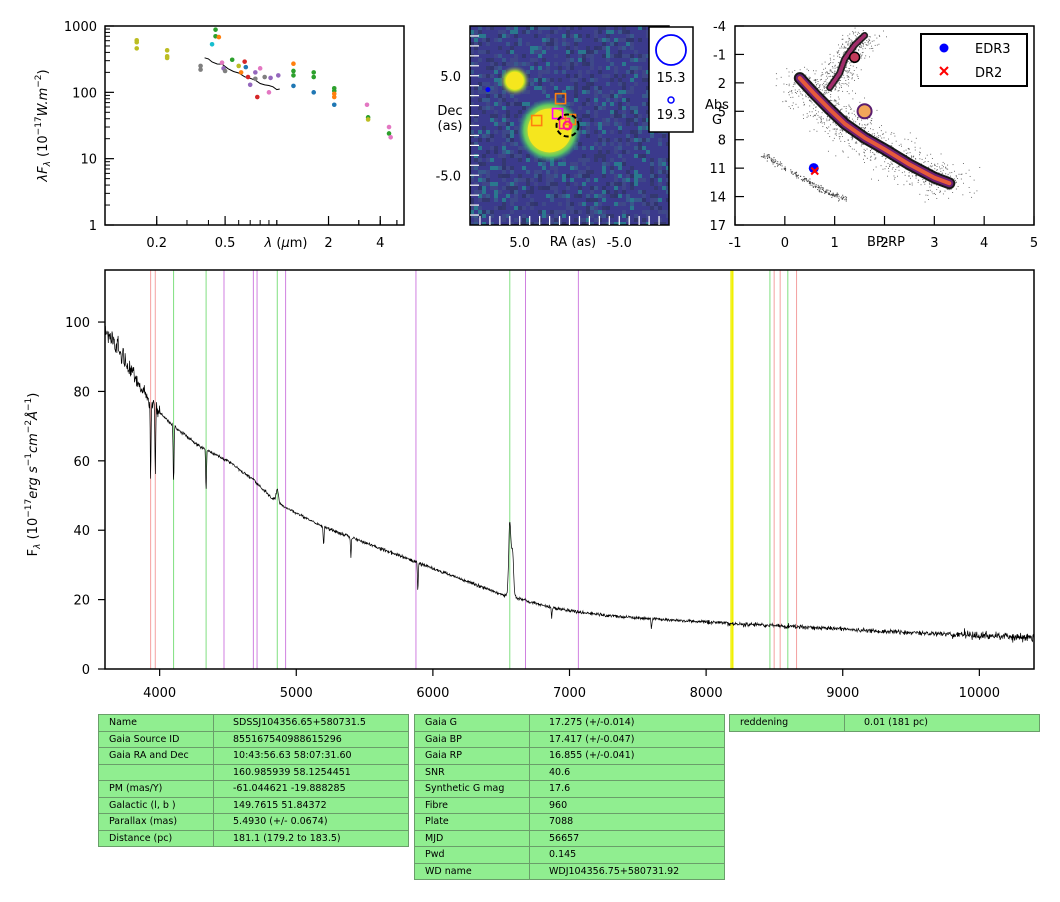 The height and width of the screenshot is (902, 1060). Describe the element at coordinates (722, 141) in the screenshot. I see `hr-y-tick-label: 8` at that location.